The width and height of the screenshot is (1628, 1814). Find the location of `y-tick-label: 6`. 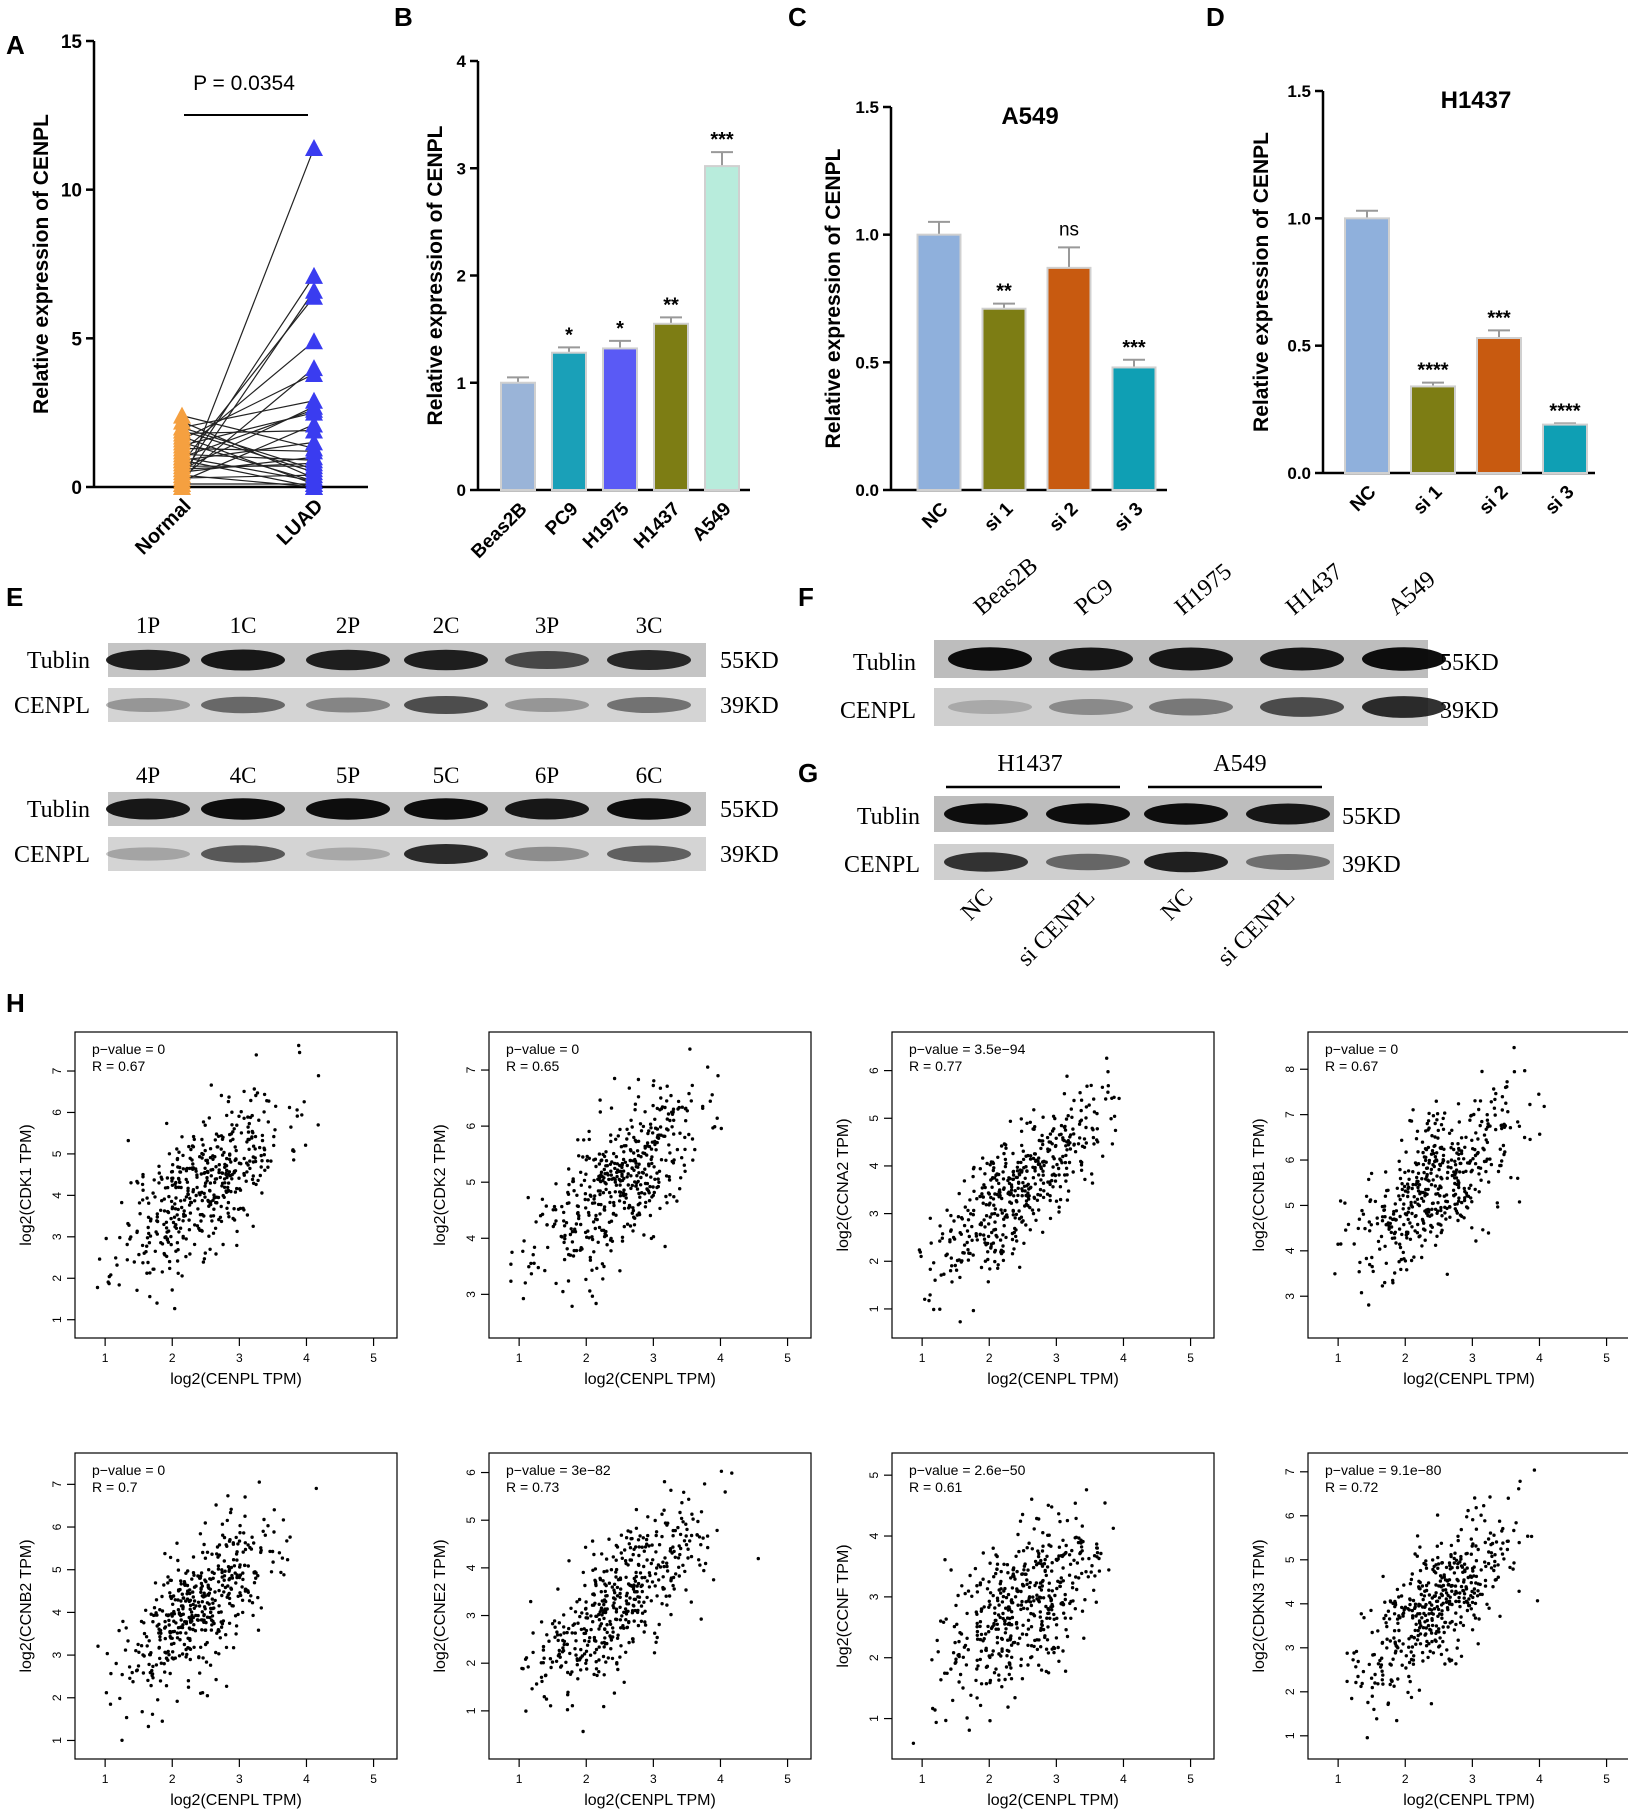

y-tick-label: 6 is located at coordinates (471, 1472).